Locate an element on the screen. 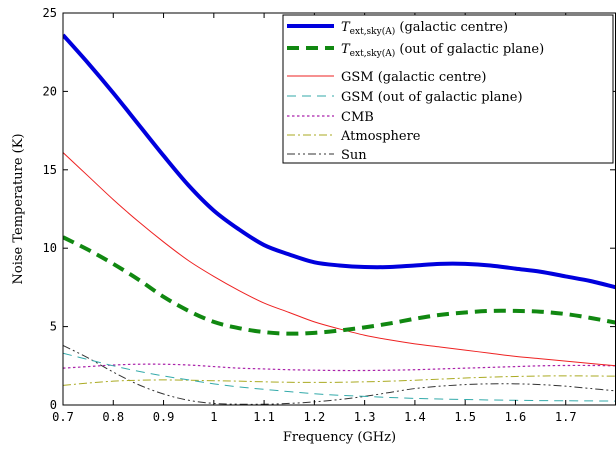 The height and width of the screenshot is (452, 616). y-tick-label: 25 is located at coordinates (50, 13).